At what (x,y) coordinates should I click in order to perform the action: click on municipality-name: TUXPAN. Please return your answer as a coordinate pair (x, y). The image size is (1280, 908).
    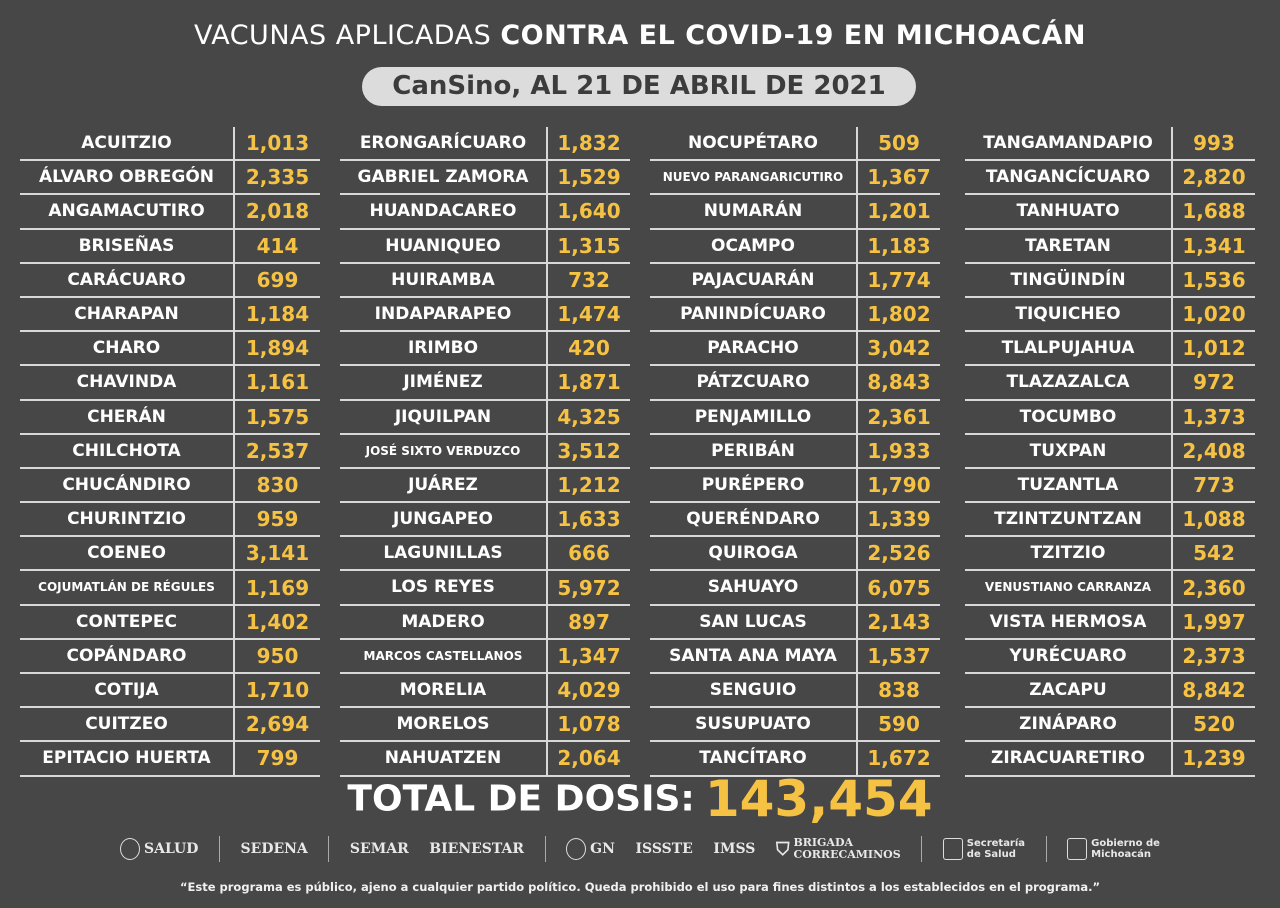
    Looking at the image, I should click on (1069, 450).